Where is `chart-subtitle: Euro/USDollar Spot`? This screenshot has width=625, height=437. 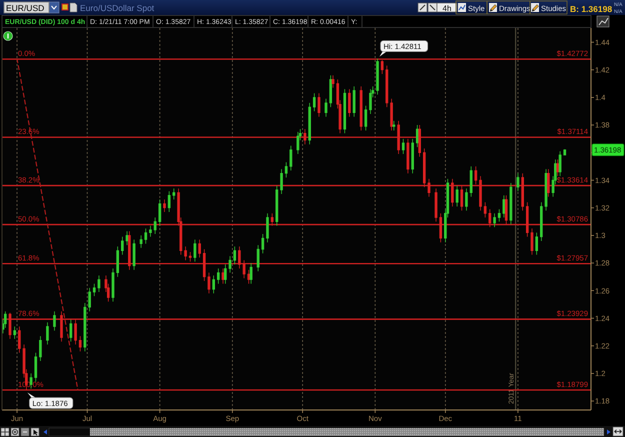
chart-subtitle: Euro/USDollar Spot is located at coordinates (117, 8).